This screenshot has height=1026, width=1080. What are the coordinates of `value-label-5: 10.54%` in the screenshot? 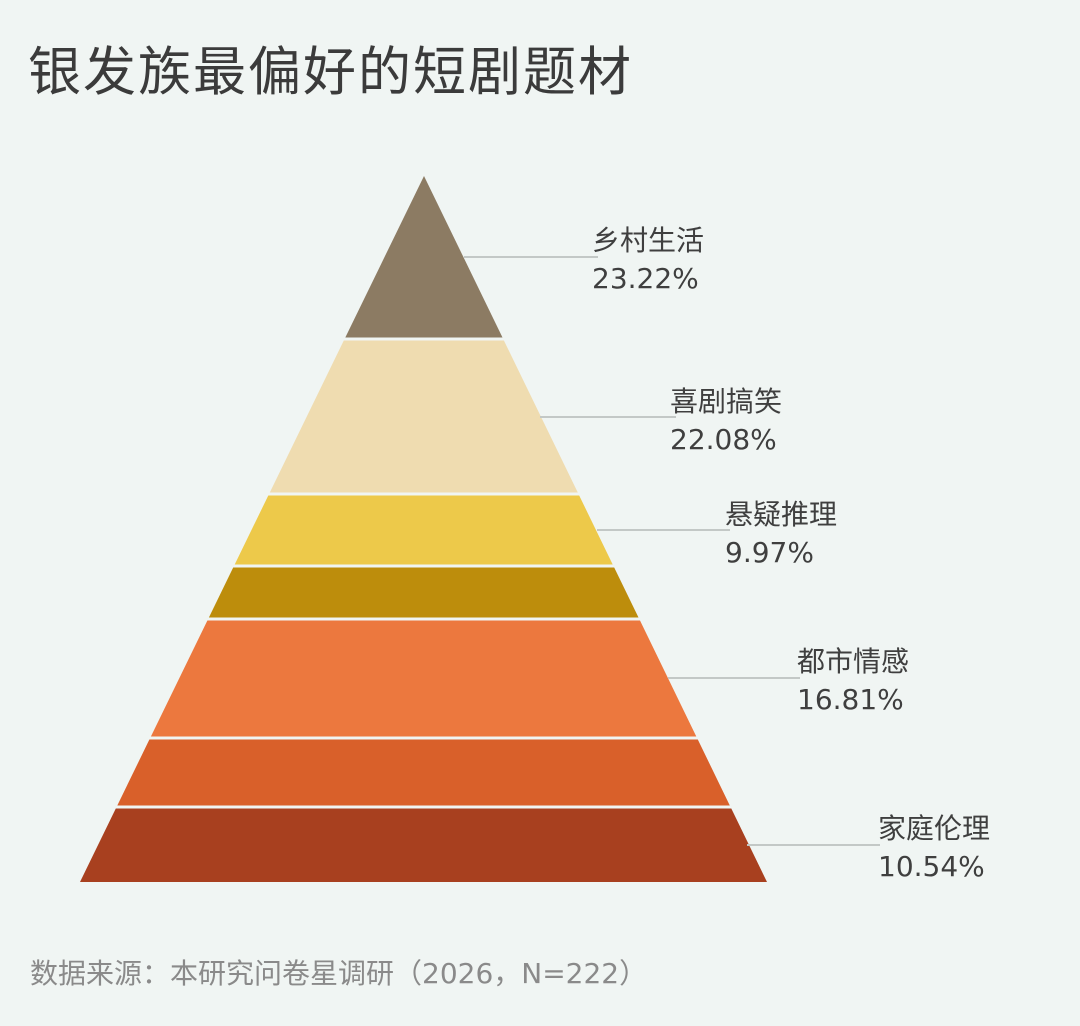 It's located at (931, 866).